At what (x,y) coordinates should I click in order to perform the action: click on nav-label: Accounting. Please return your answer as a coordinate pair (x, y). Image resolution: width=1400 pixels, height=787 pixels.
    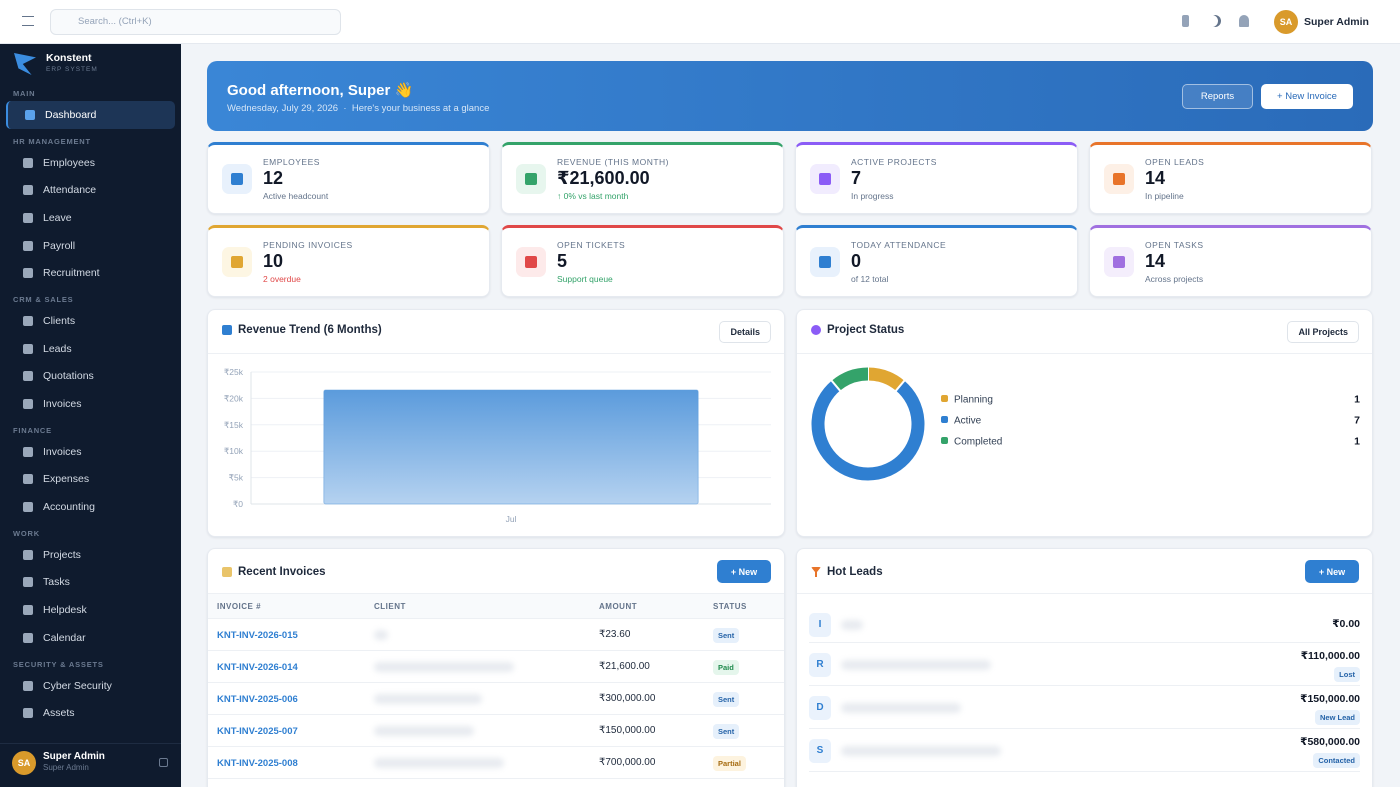
    Looking at the image, I should click on (69, 507).